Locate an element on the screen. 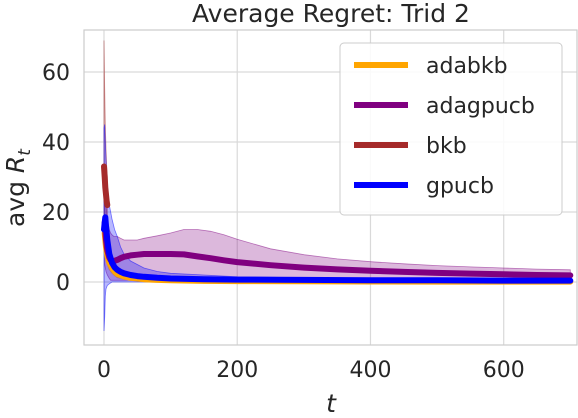 The height and width of the screenshot is (418, 578). x-axis-label: t is located at coordinates (331, 403).